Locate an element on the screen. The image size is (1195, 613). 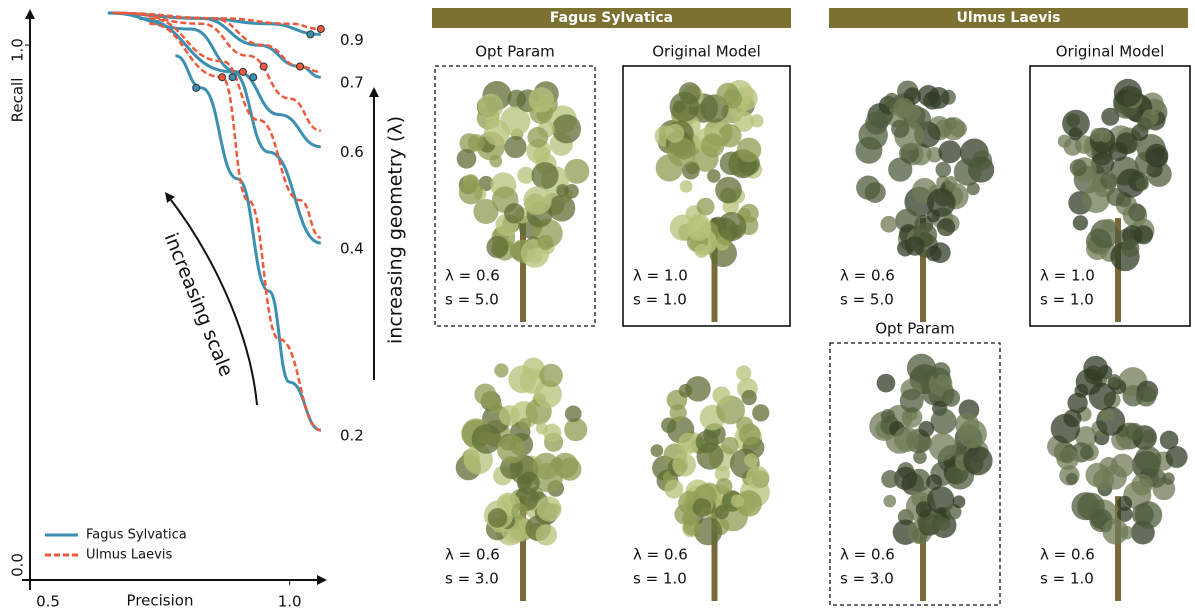
x-tick-label: 0.5 is located at coordinates (48, 602).